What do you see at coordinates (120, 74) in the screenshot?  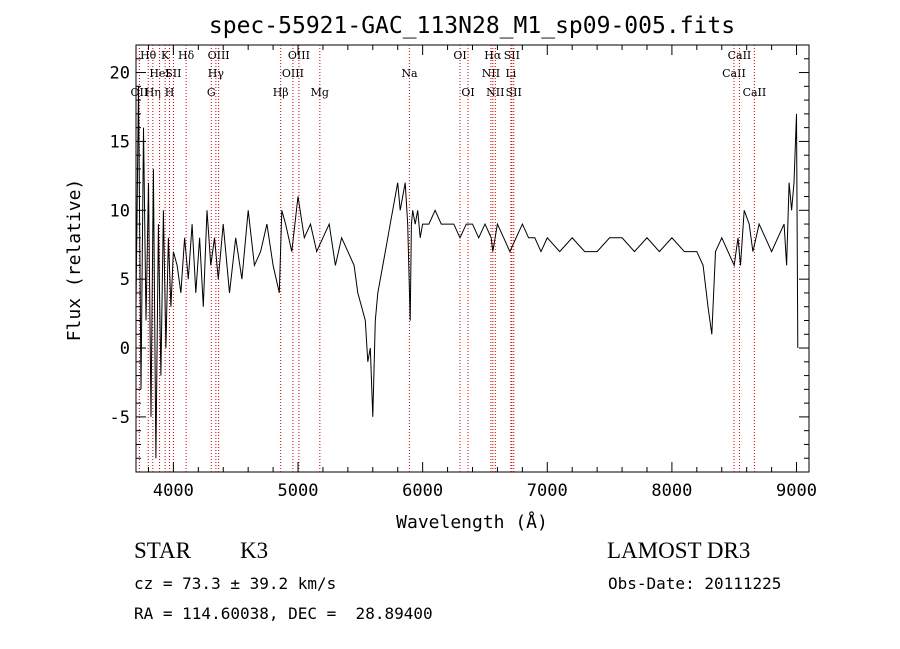 I see `y-tick-label: 20` at bounding box center [120, 74].